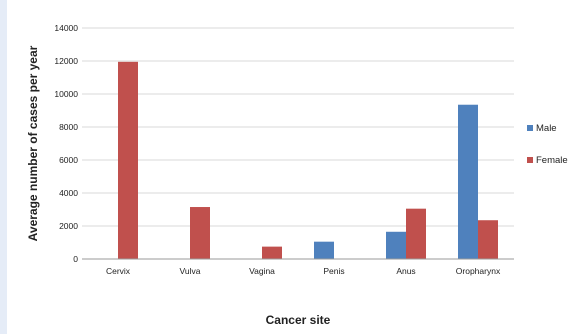 Image resolution: width=569 pixels, height=334 pixels. I want to click on bar-female-vagina, so click(272, 252).